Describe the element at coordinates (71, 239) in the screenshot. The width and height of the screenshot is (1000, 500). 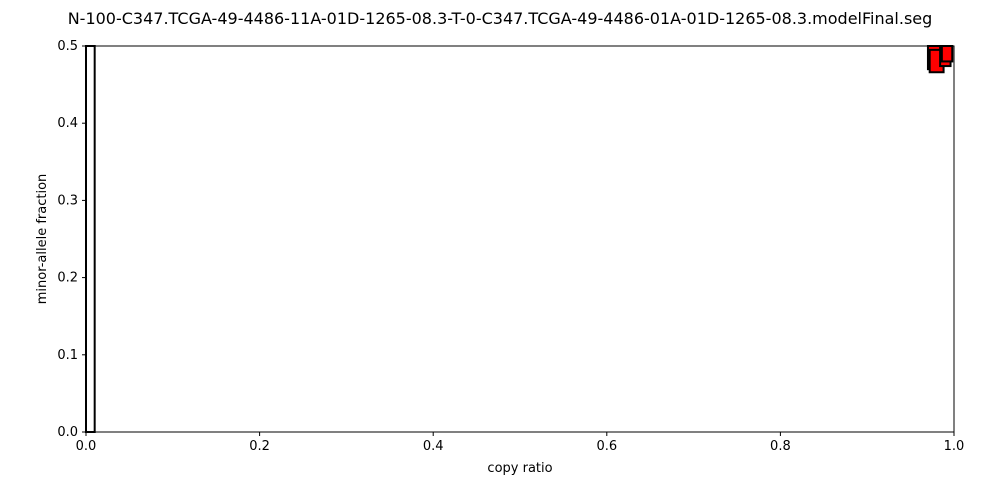
I see `y-axis: 0.0 0.1 0.2 0.3 0.4 0.5` at that location.